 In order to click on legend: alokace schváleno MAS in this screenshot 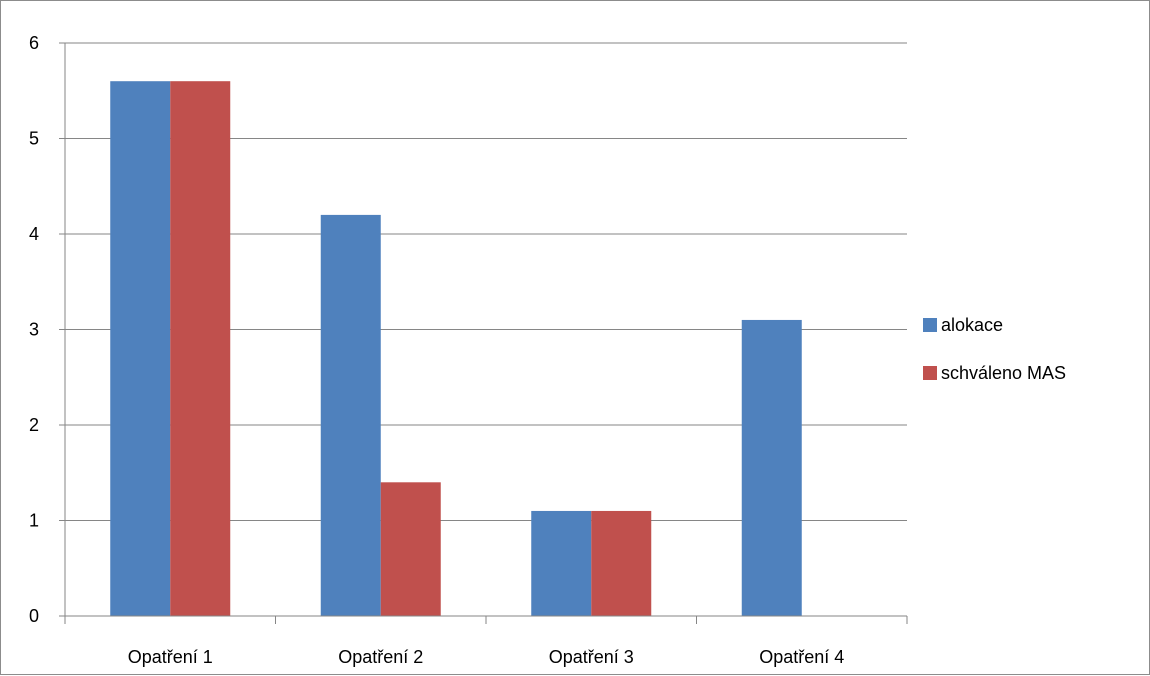, I will do `click(994, 349)`.